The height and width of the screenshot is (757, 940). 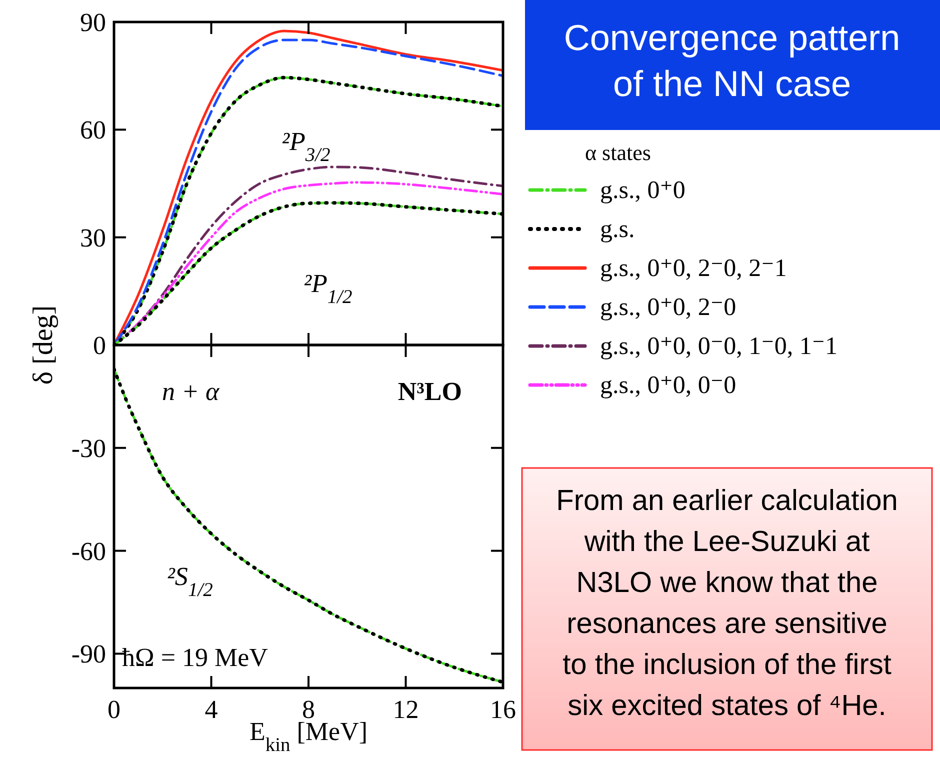 What do you see at coordinates (727, 603) in the screenshot?
I see `text: From an earlier calculation with the Lee-Suzuki at N3LO we know that the resonances are sensitive to the inclusion of the first six excited states of ⁴He.` at bounding box center [727, 603].